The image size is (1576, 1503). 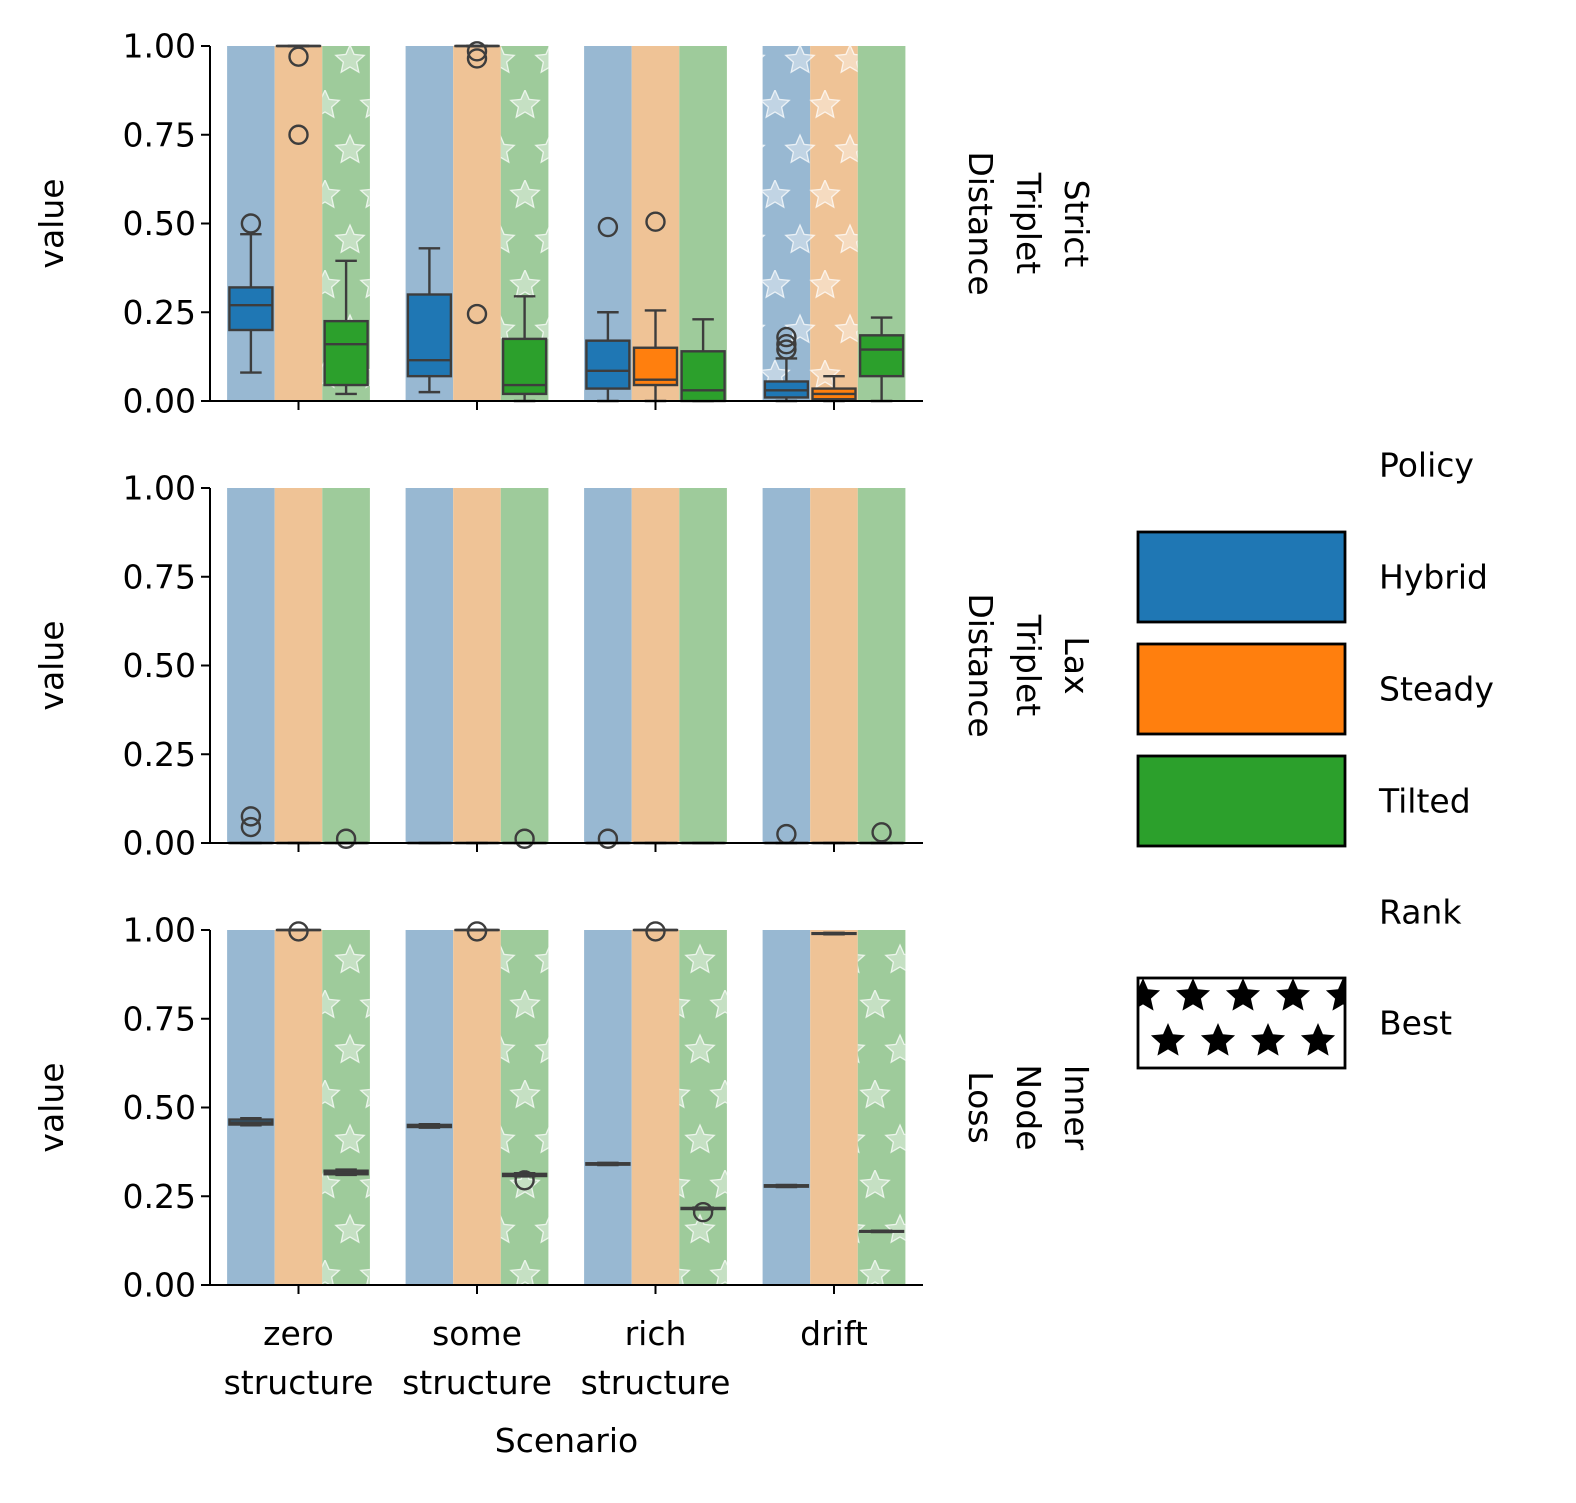 I want to click on legend-swatch-best, so click(x=1241, y=1023).